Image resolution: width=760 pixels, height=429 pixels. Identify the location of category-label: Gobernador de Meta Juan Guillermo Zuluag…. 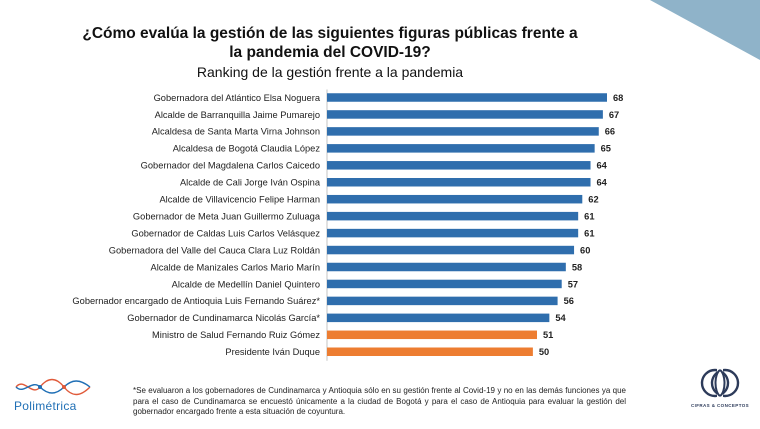
(227, 216).